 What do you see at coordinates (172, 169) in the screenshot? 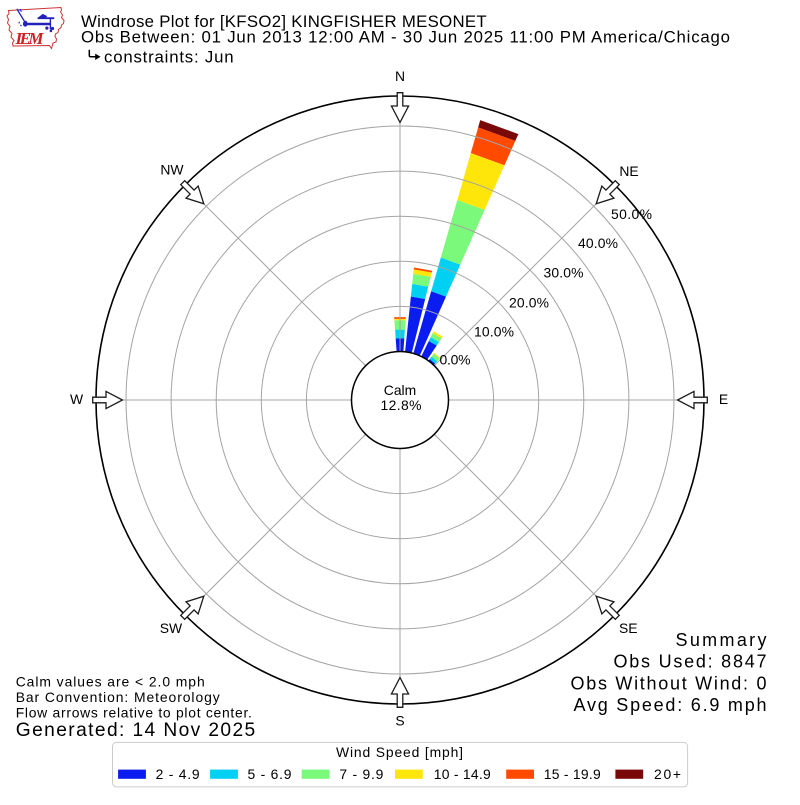
I see `svg-text: NW` at bounding box center [172, 169].